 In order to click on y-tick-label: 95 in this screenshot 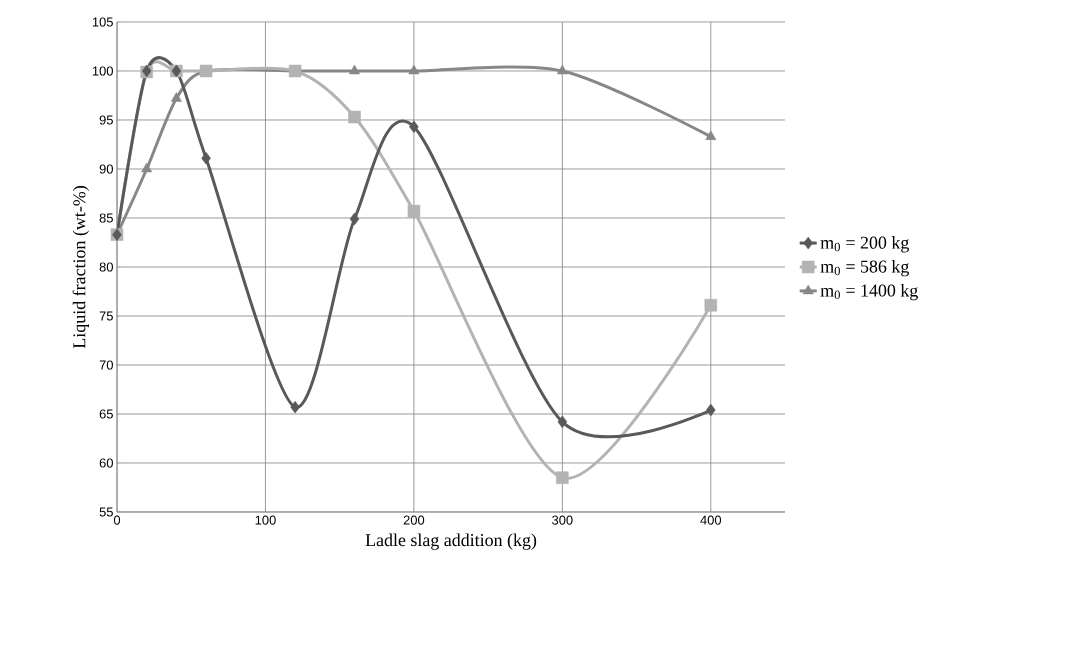, I will do `click(106, 120)`.